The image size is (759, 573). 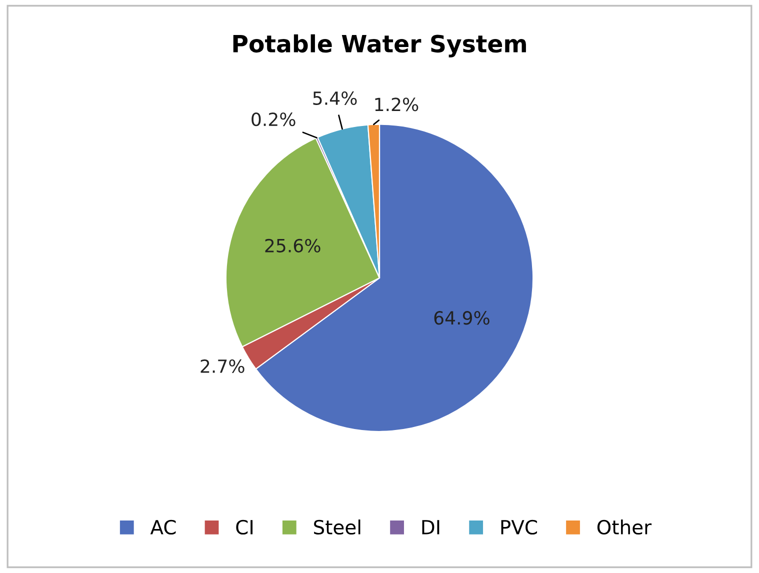 What do you see at coordinates (335, 98) in the screenshot?
I see `data-label: 5.4%` at bounding box center [335, 98].